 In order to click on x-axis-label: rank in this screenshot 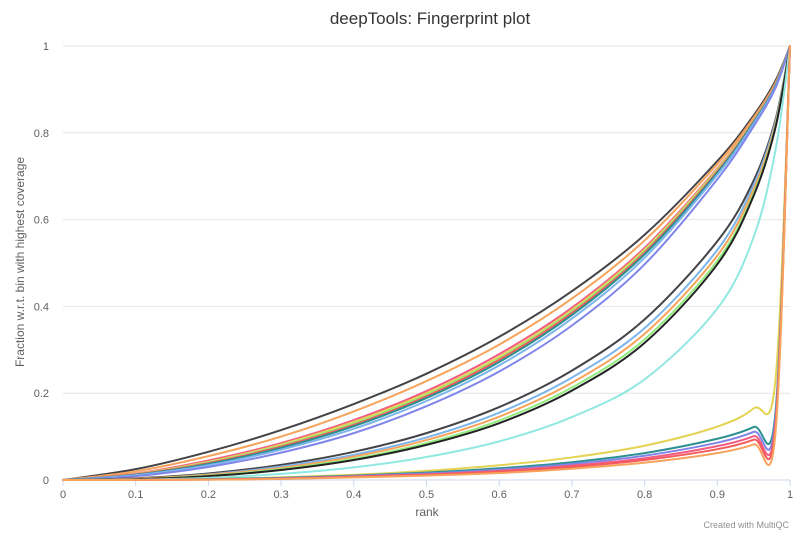, I will do `click(427, 512)`.